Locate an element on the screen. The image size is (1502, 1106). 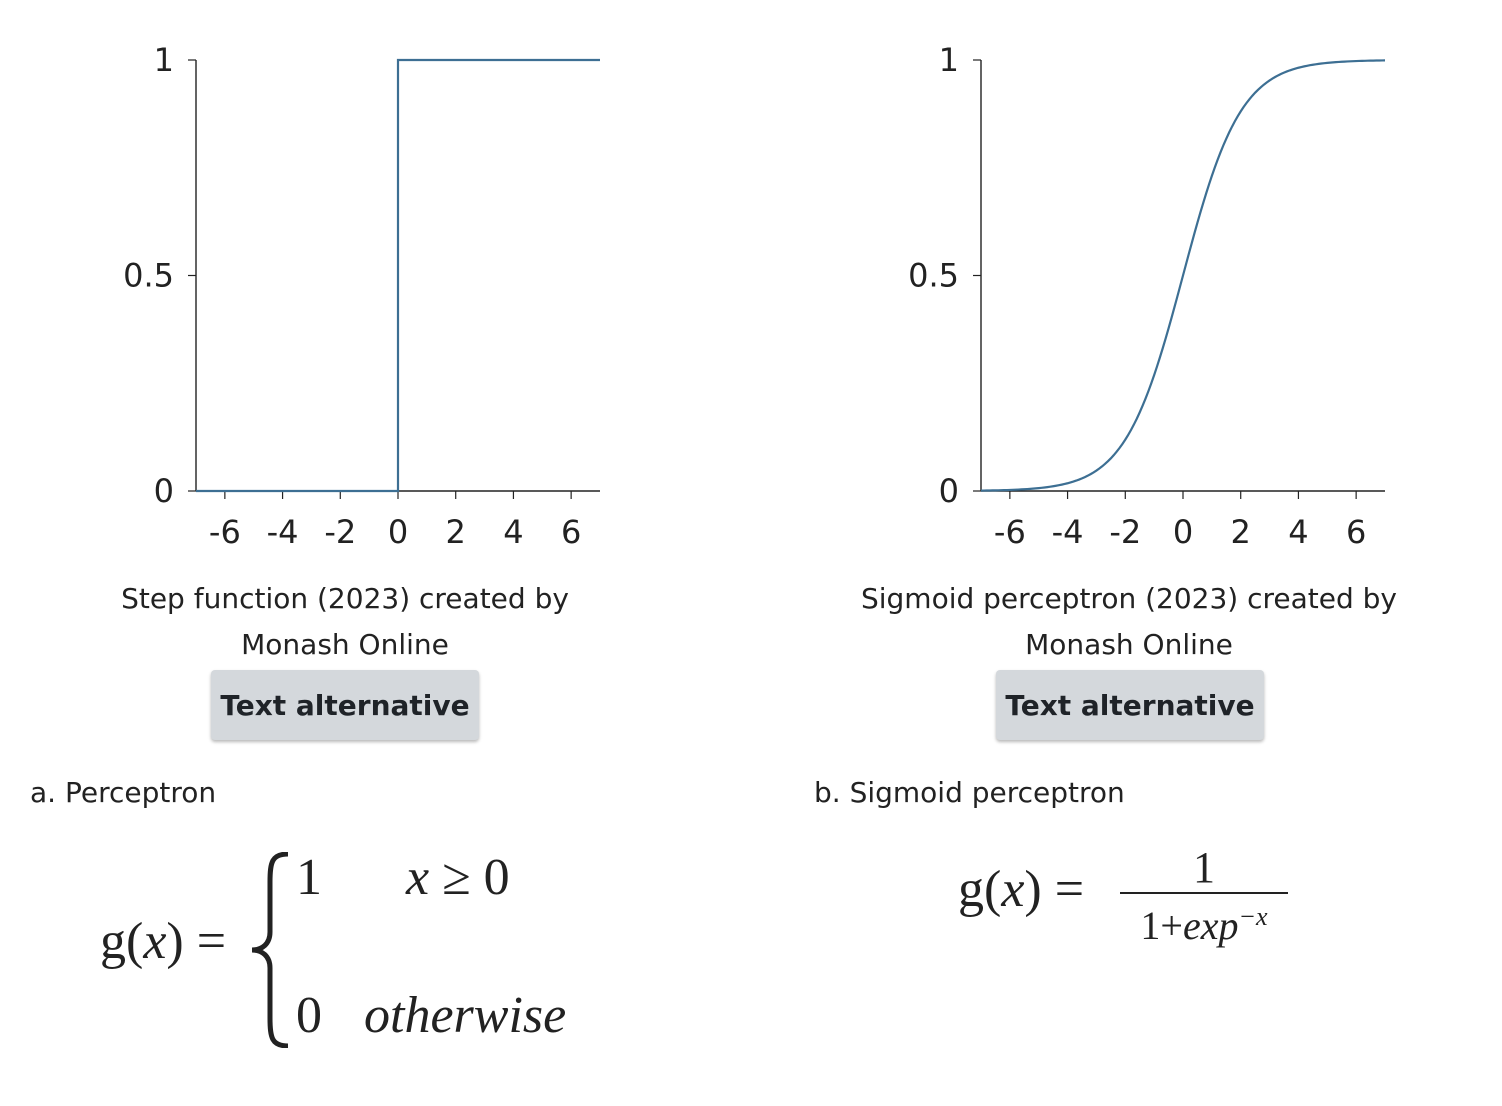
case-1-variable: x is located at coordinates (418, 877).